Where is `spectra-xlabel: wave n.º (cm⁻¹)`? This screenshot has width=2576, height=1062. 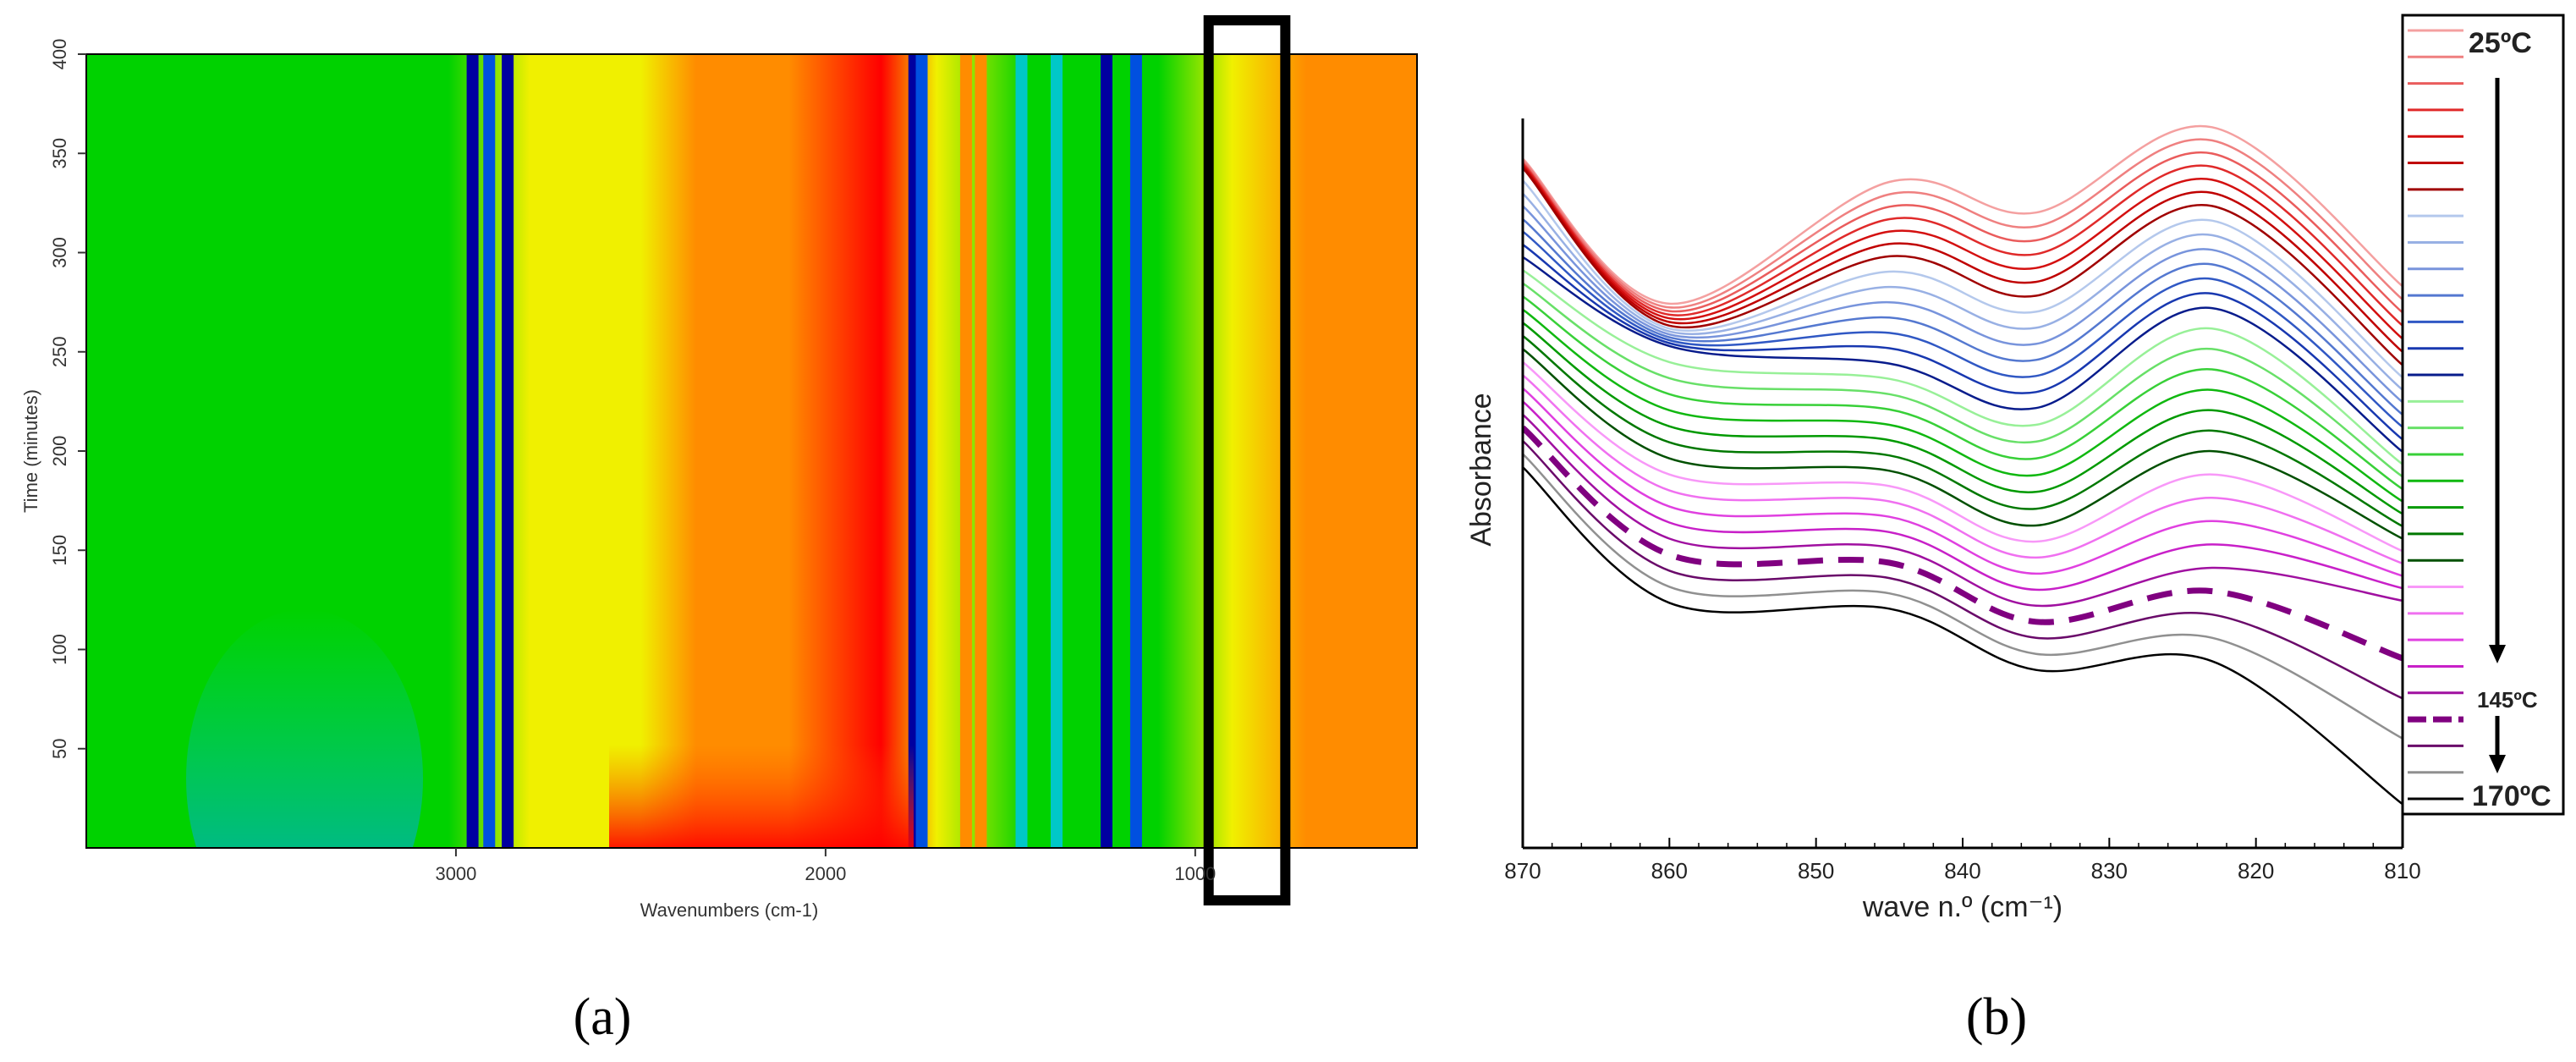 spectra-xlabel: wave n.º (cm⁻¹) is located at coordinates (1962, 907).